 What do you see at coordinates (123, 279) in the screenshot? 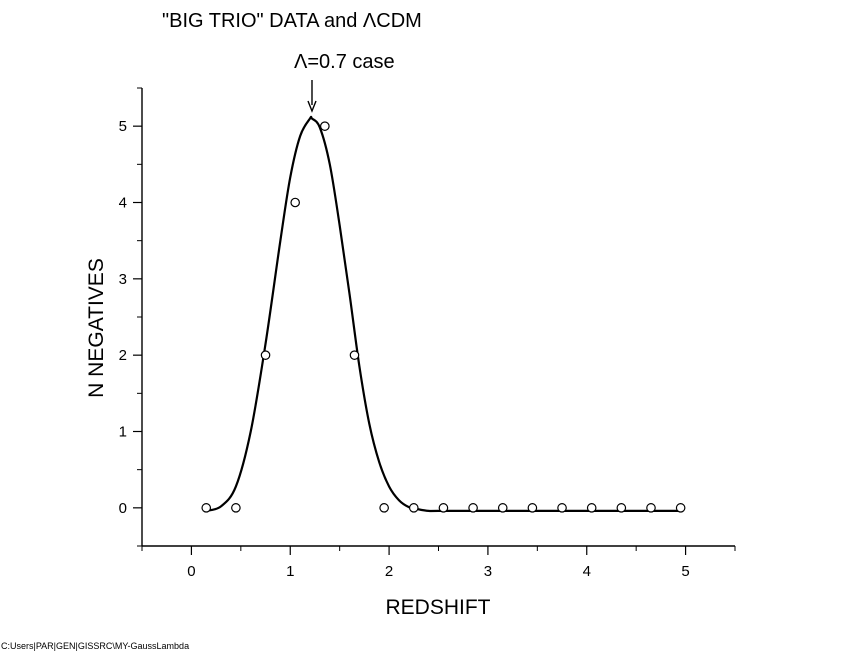
I see `y-tick-label: 3` at bounding box center [123, 279].